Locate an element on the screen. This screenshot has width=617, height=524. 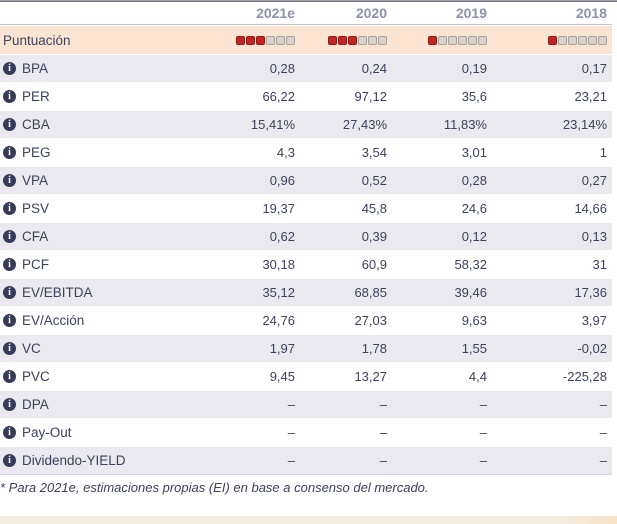
row-label-cell: i PSV is located at coordinates (101, 208).